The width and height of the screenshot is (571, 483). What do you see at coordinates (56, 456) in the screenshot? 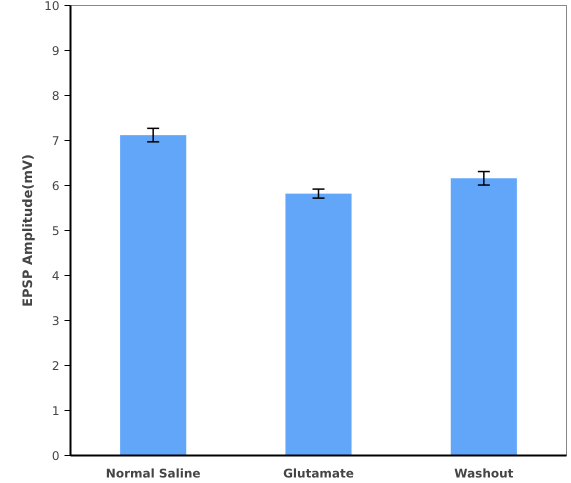
I see `y-tick-label: 0` at bounding box center [56, 456].